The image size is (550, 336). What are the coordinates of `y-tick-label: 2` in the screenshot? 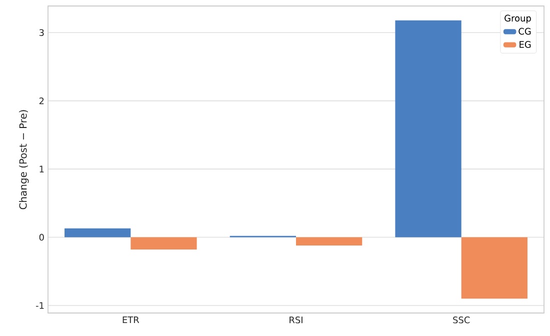 It's located at (41, 101).